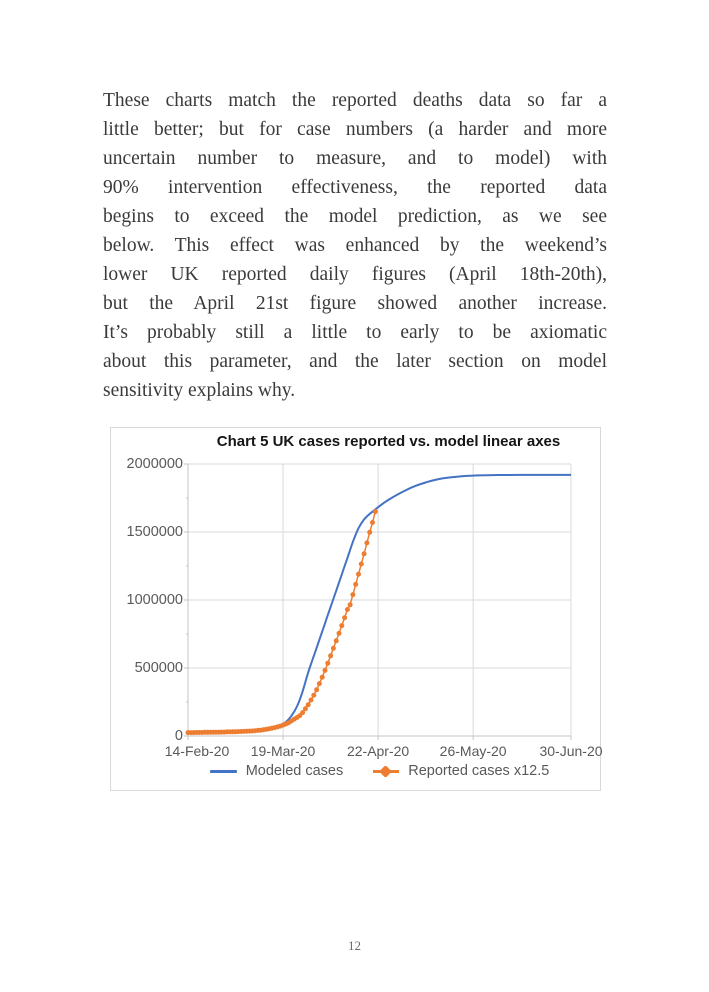 This screenshot has width=709, height=992. I want to click on chart-legend: Modeled cases Reported cases x12.5, so click(379, 771).